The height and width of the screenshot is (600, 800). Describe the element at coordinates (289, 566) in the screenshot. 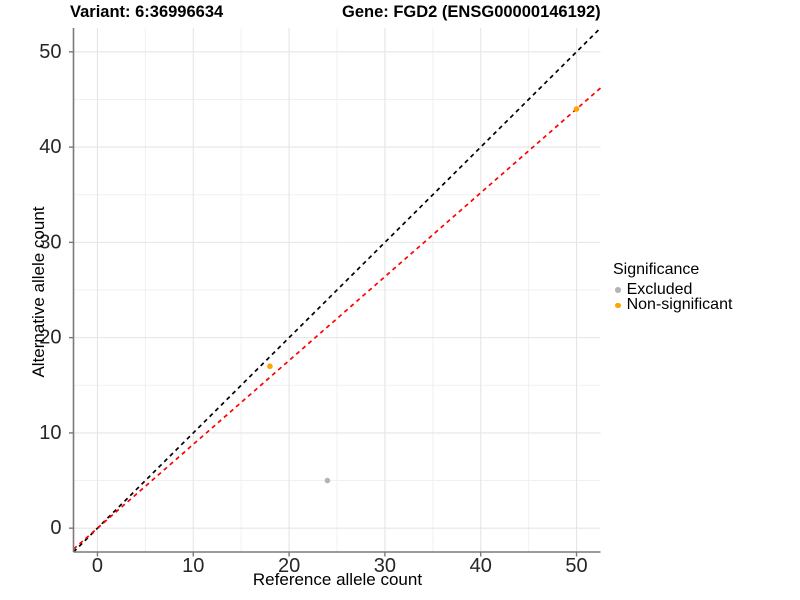

I see `x-tick-label: 20` at that location.